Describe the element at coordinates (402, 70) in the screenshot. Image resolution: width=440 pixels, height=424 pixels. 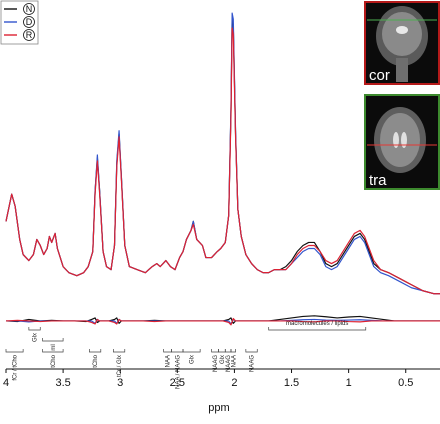
I see `coronal-brainstem` at that location.